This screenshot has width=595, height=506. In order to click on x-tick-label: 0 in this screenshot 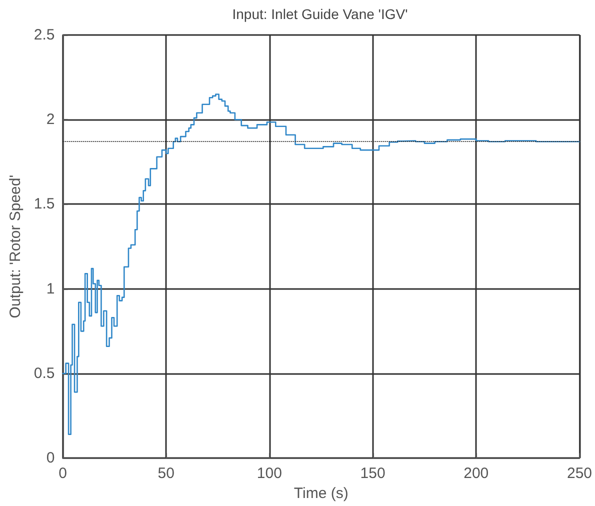, I will do `click(62, 473)`.